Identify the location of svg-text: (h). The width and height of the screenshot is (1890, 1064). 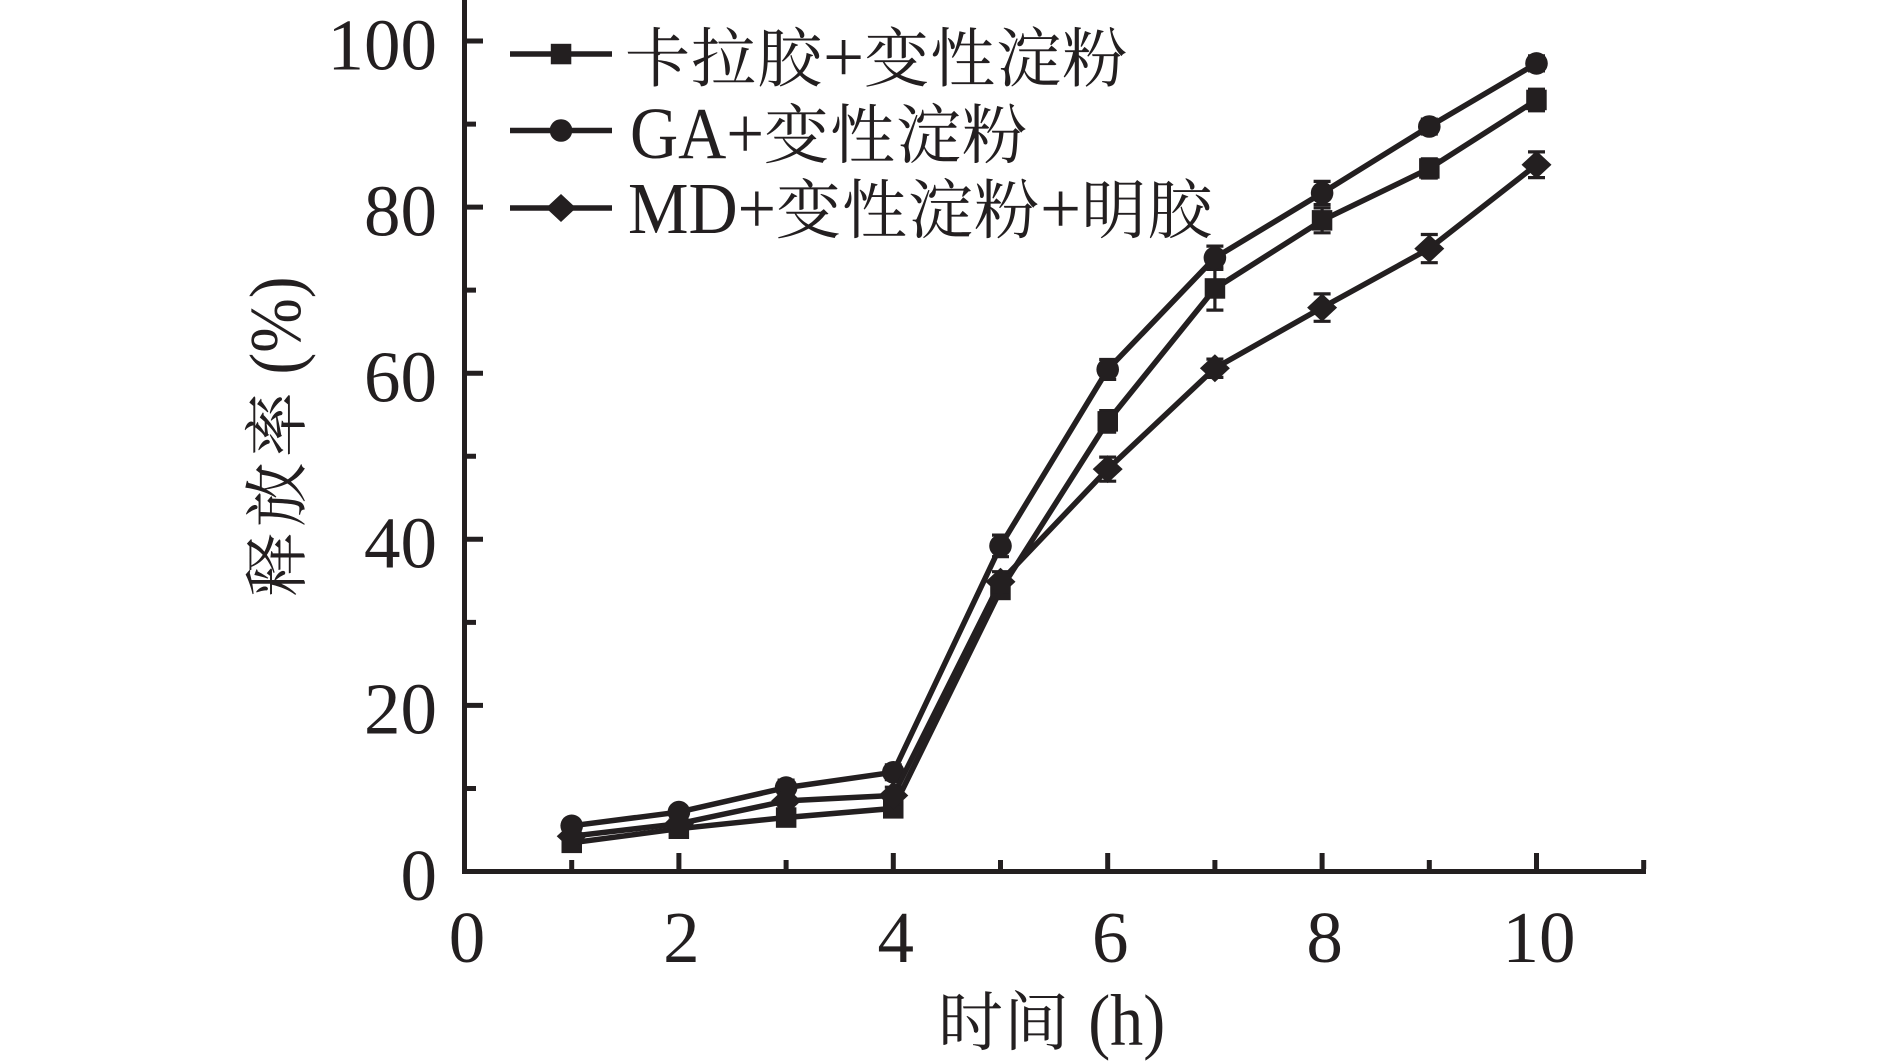
(1126, 1020).